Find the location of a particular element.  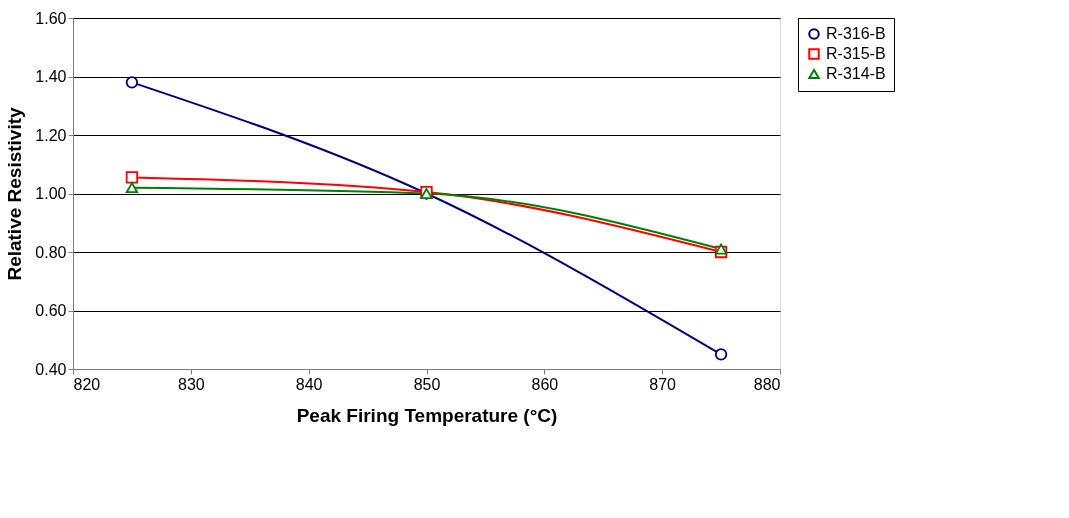

x-tick-label: 850 is located at coordinates (427, 384).